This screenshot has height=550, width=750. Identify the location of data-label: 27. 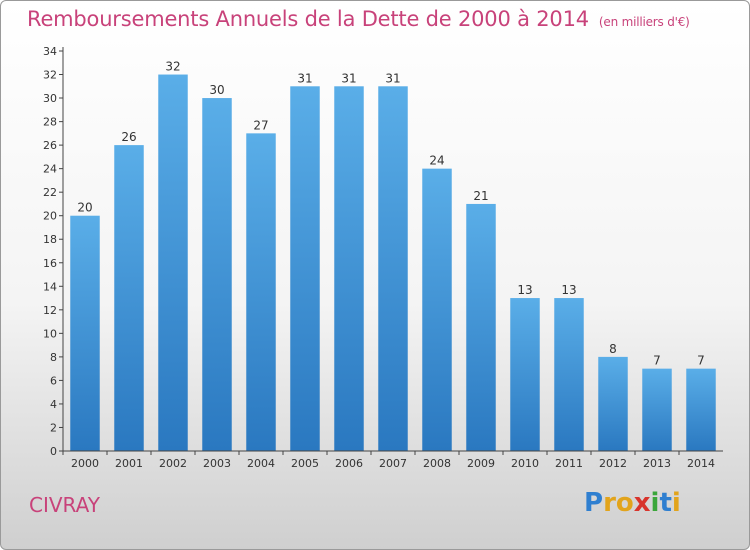
(260, 125).